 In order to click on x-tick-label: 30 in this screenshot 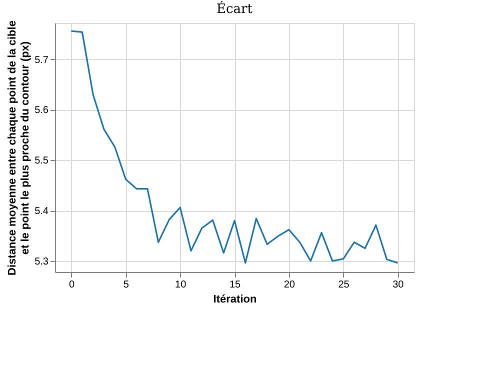, I will do `click(398, 285)`.